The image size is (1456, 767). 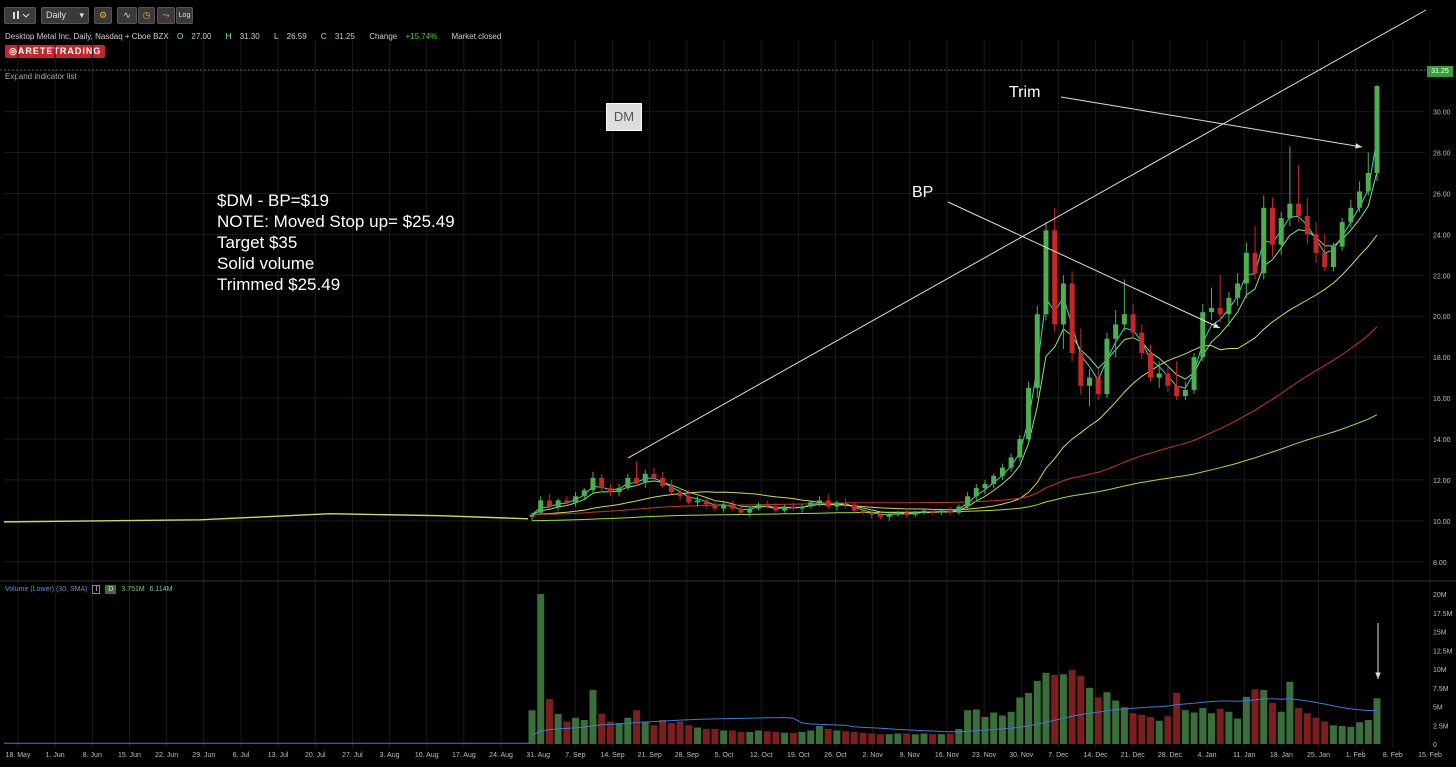 I want to click on price-tick-label: 24.00, so click(x=1442, y=235).